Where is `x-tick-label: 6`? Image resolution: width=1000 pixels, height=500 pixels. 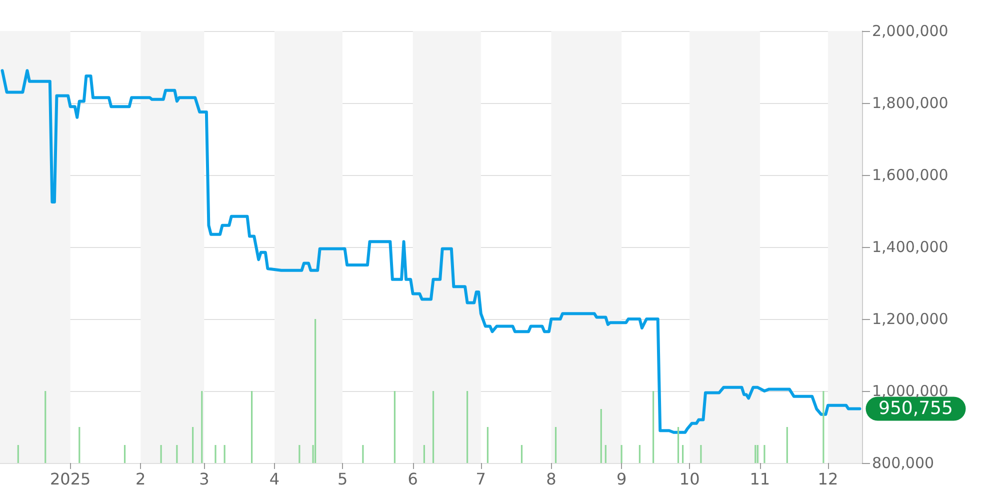 x-tick-label: 6 is located at coordinates (413, 479).